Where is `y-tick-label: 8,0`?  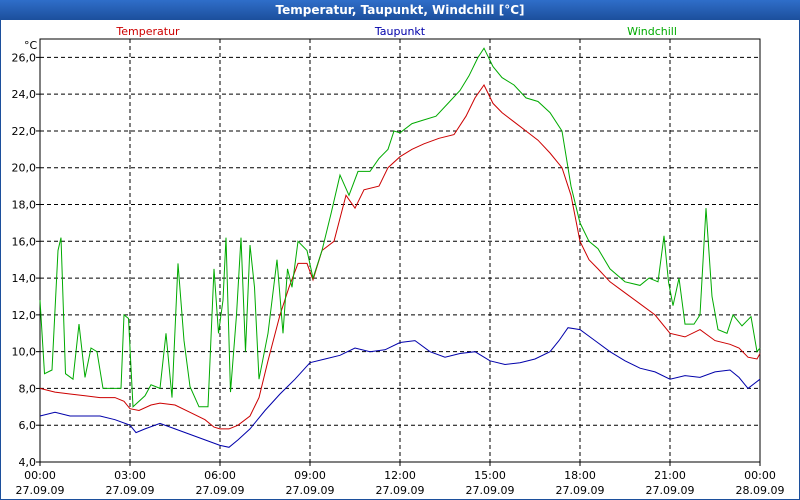
y-tick-label: 8,0 is located at coordinates (28, 388).